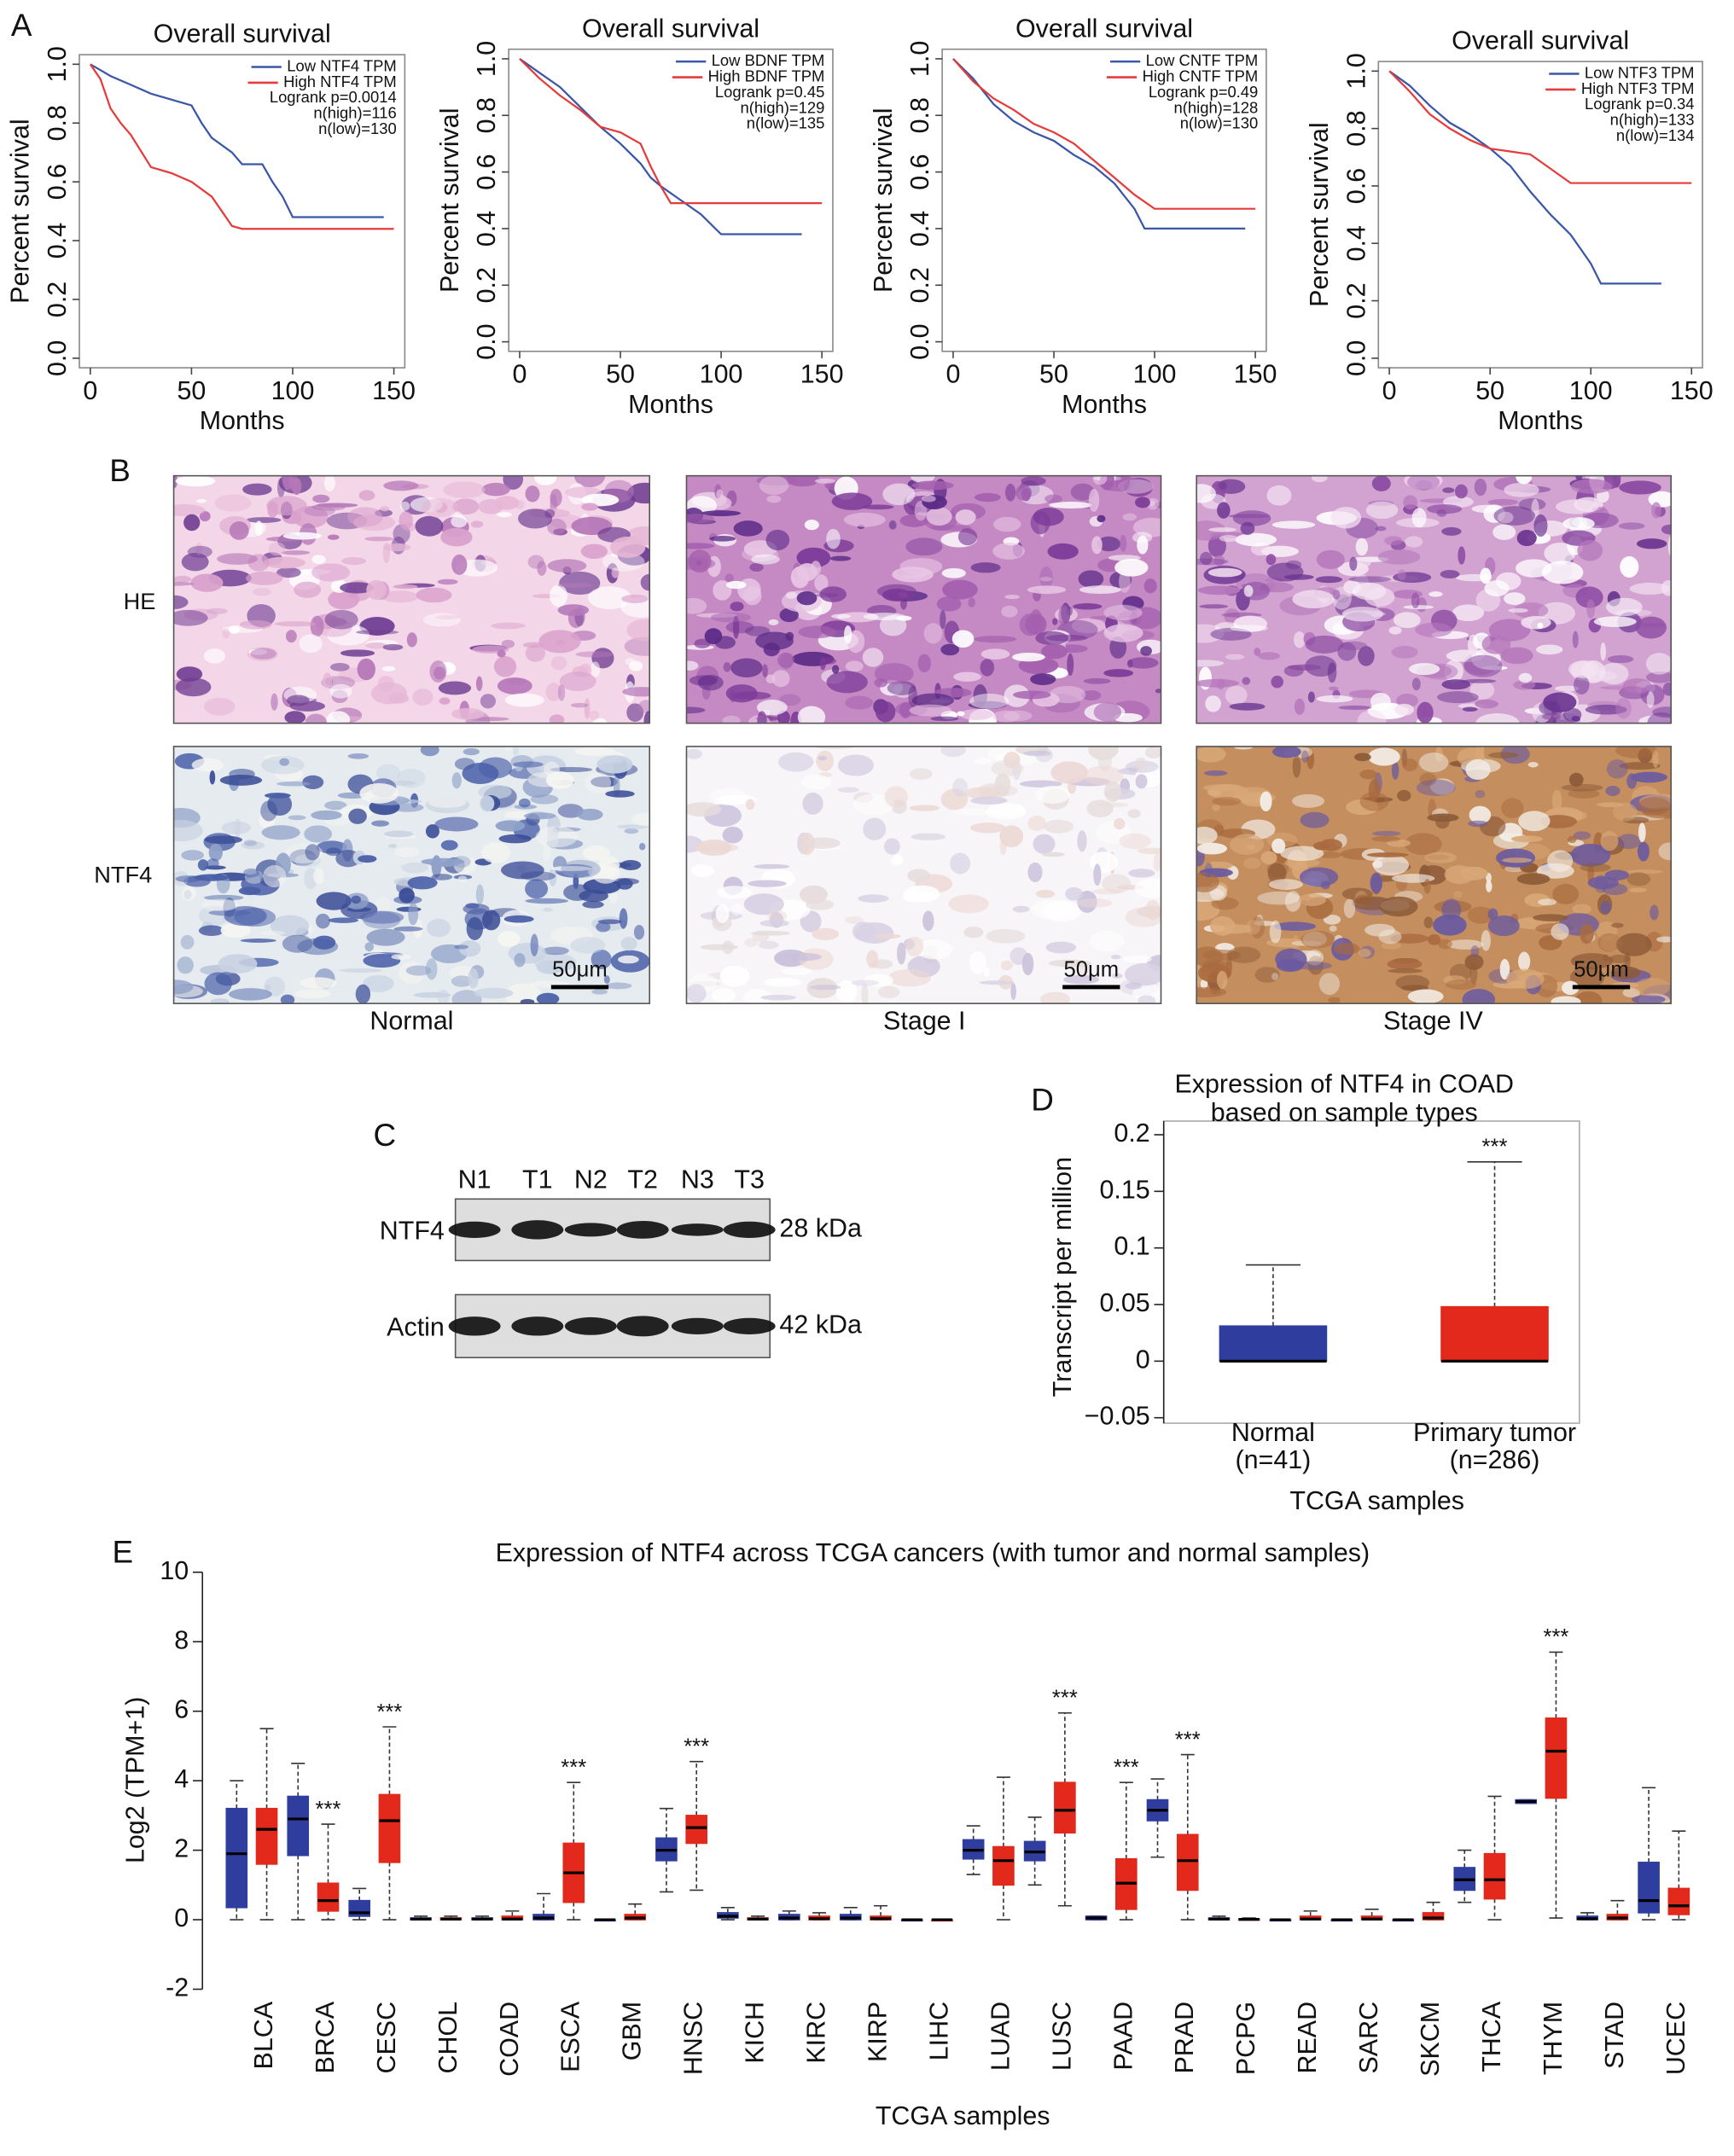 This screenshot has width=1734, height=2156. What do you see at coordinates (90, 390) in the screenshot?
I see `x-tick-label: 0` at bounding box center [90, 390].